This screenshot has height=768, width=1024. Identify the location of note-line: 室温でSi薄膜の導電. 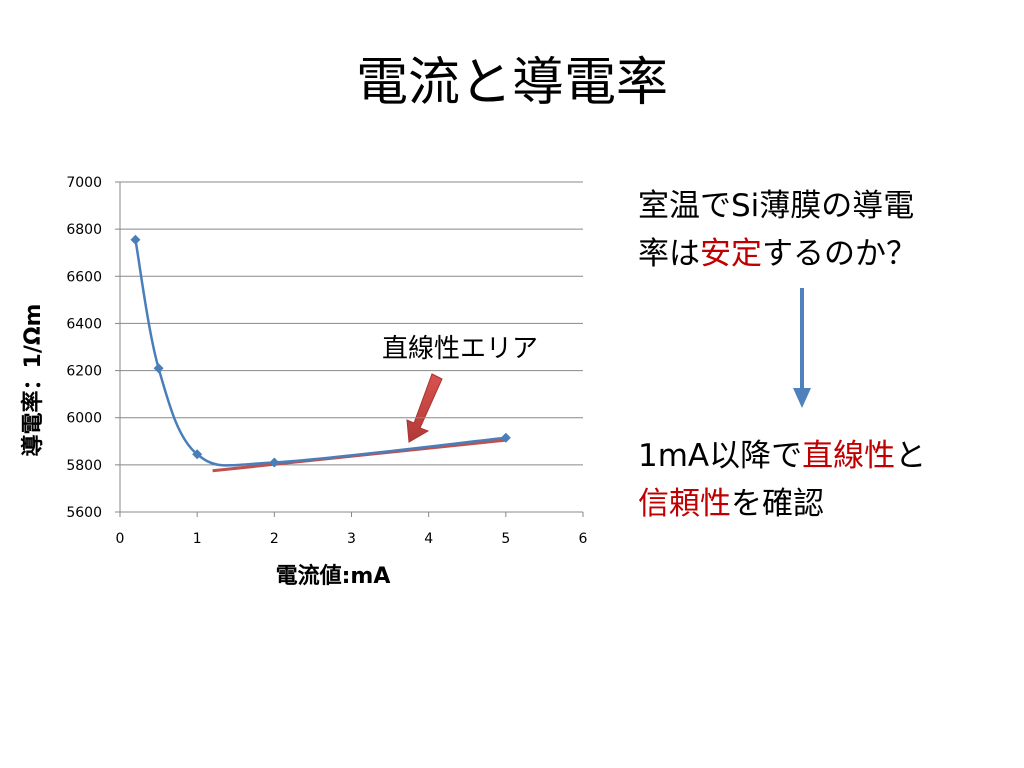
(777, 206).